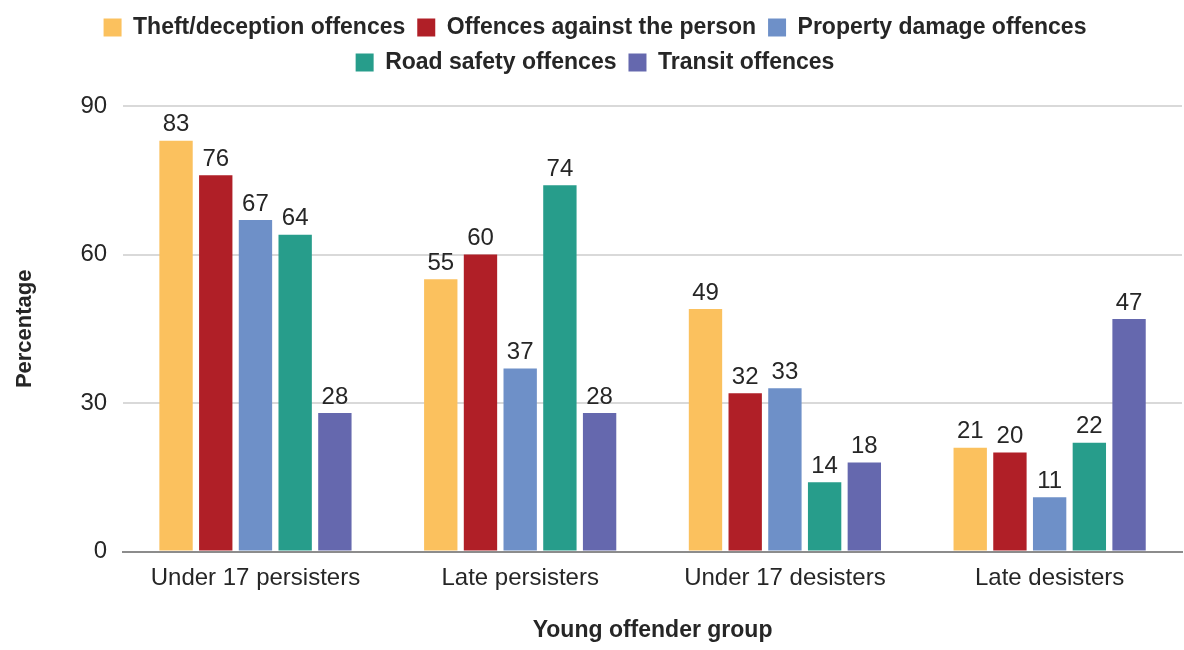 This screenshot has height=650, width=1184. Describe the element at coordinates (295, 217) in the screenshot. I see `data-label: 64` at that location.